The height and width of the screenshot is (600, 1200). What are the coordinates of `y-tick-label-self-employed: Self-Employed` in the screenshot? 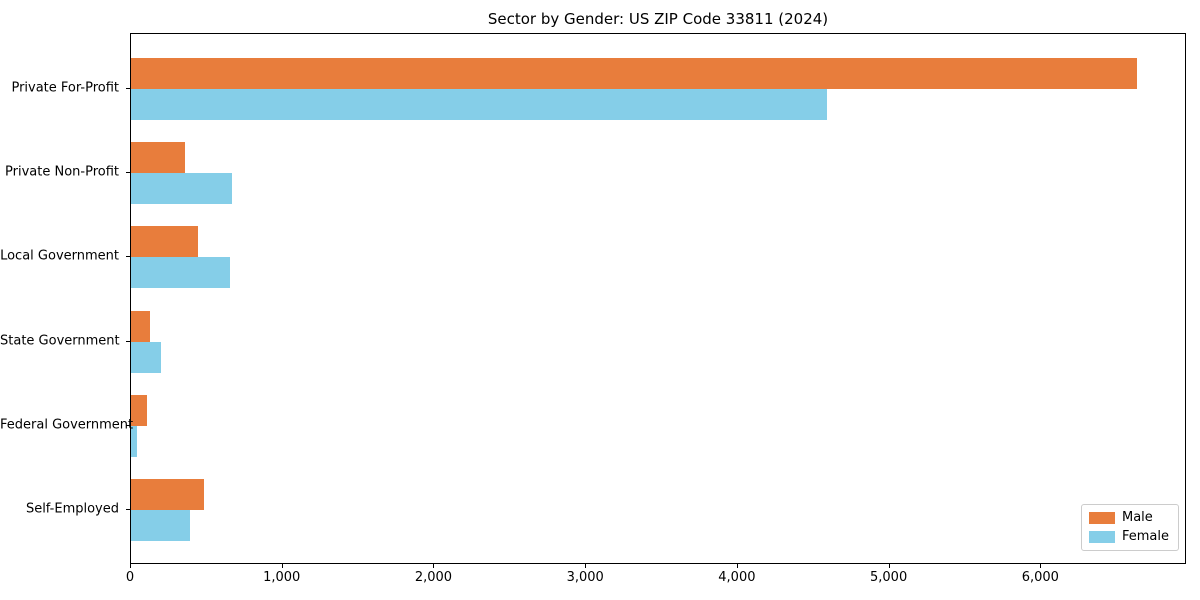 It's located at (72, 509).